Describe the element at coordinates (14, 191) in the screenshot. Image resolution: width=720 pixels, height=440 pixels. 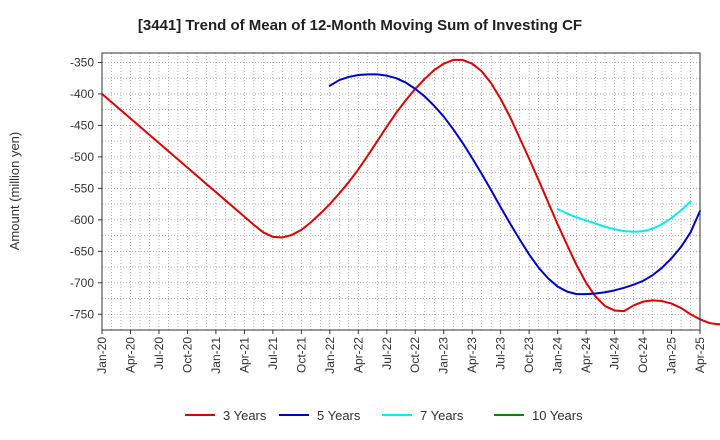
I see `y-axis-label: Amount (million yen)` at that location.